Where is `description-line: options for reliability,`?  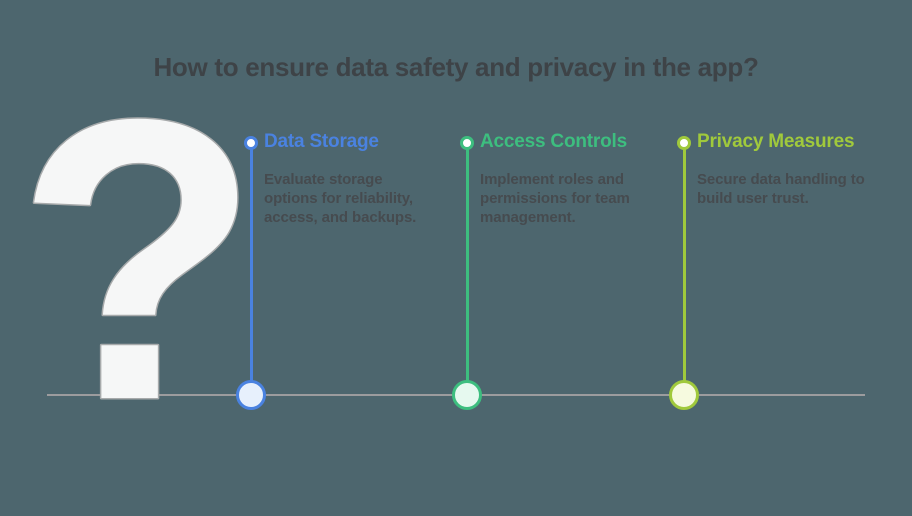
description-line: options for reliability, is located at coordinates (338, 198).